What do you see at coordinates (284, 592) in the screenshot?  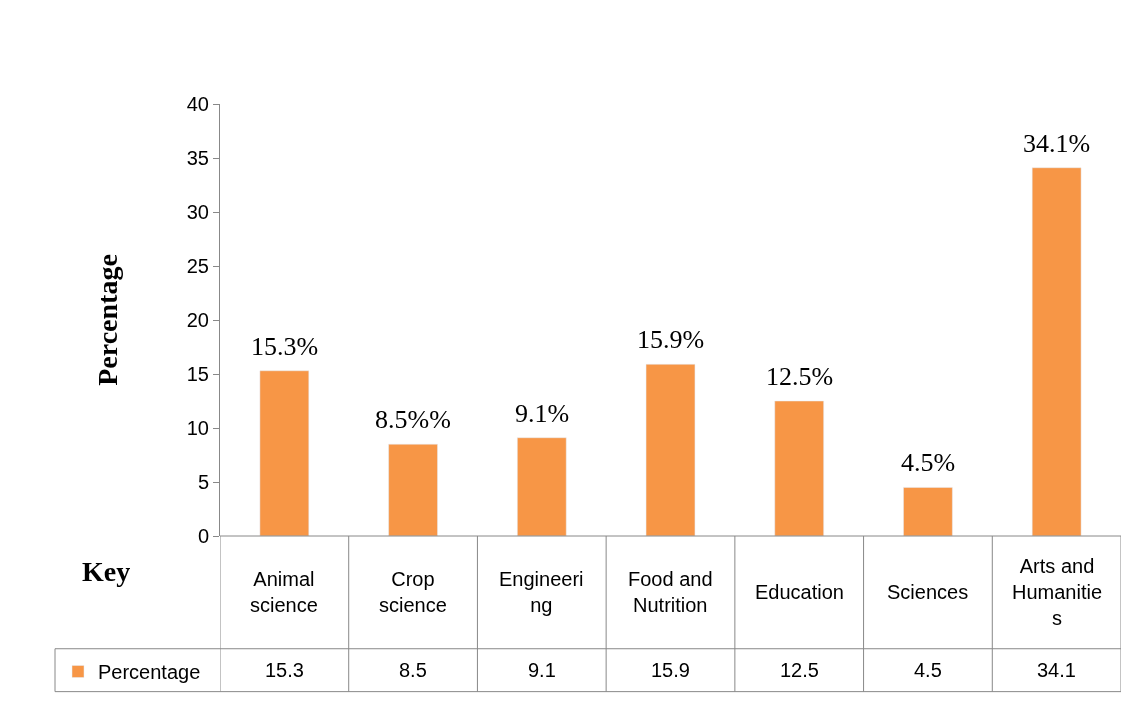 I see `x-tick-label: Animal science` at bounding box center [284, 592].